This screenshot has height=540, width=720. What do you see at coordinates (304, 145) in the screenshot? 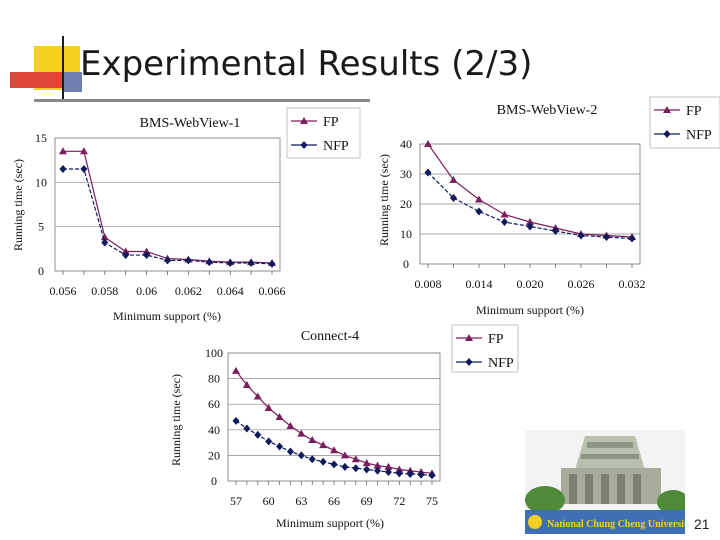
I see `chart1-legend-marker-nfp` at bounding box center [304, 145].